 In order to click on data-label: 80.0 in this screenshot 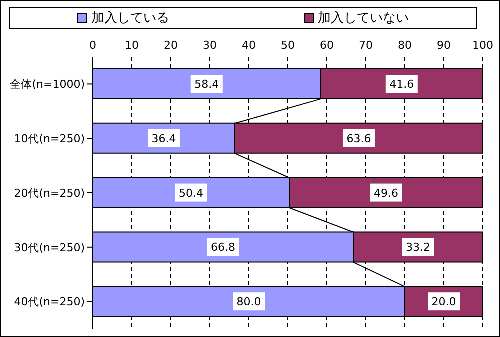, I will do `click(249, 302)`.